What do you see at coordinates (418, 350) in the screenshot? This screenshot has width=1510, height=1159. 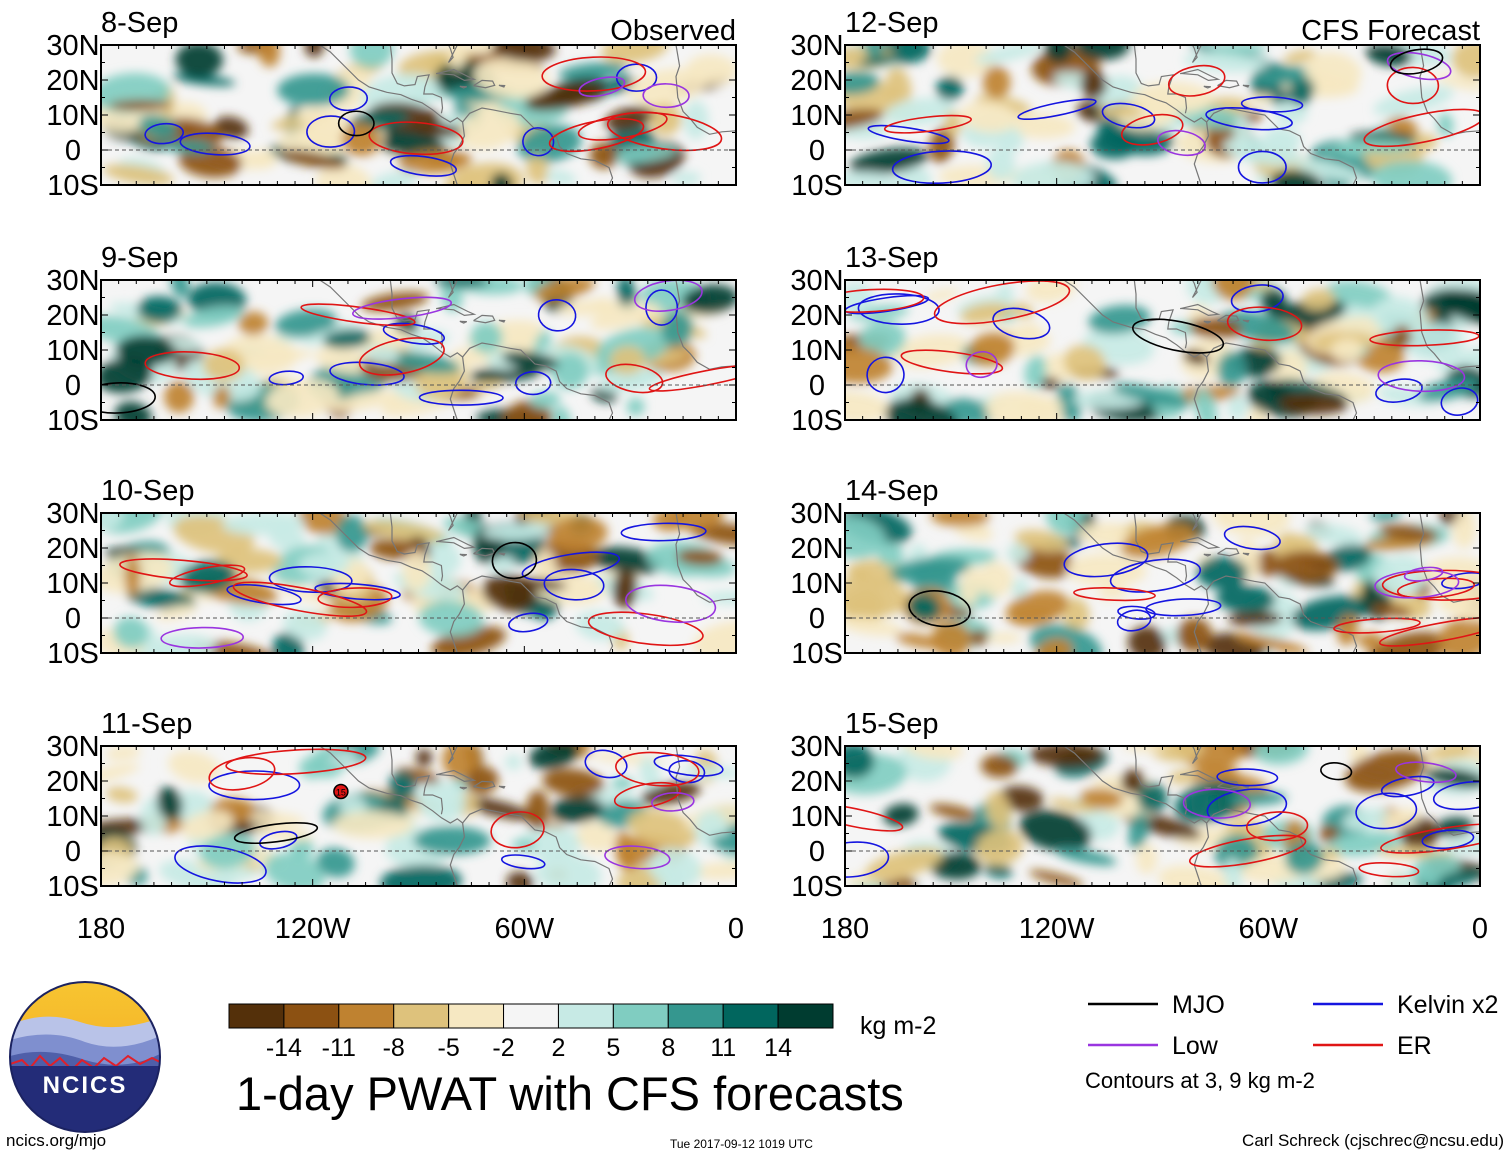 I see `minor-ticks` at bounding box center [418, 350].